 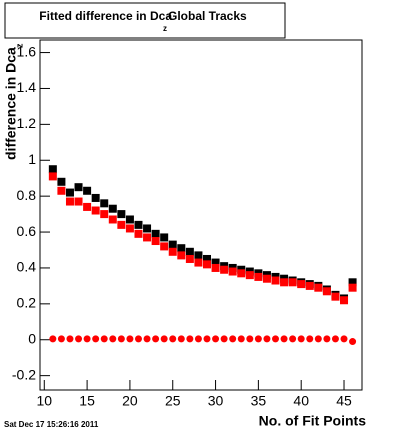 I want to click on title-box, so click(x=145, y=20).